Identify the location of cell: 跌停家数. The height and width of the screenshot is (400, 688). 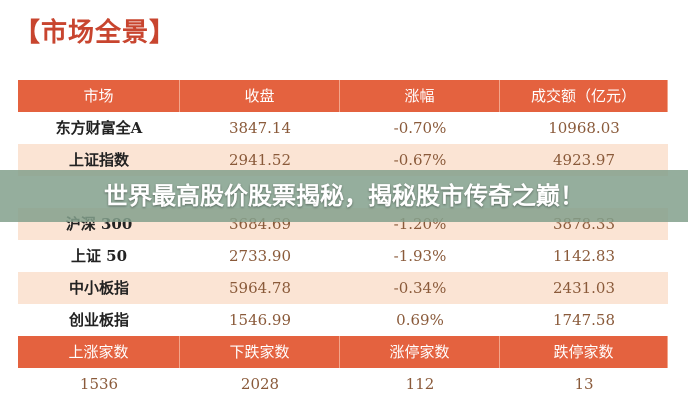
(584, 352).